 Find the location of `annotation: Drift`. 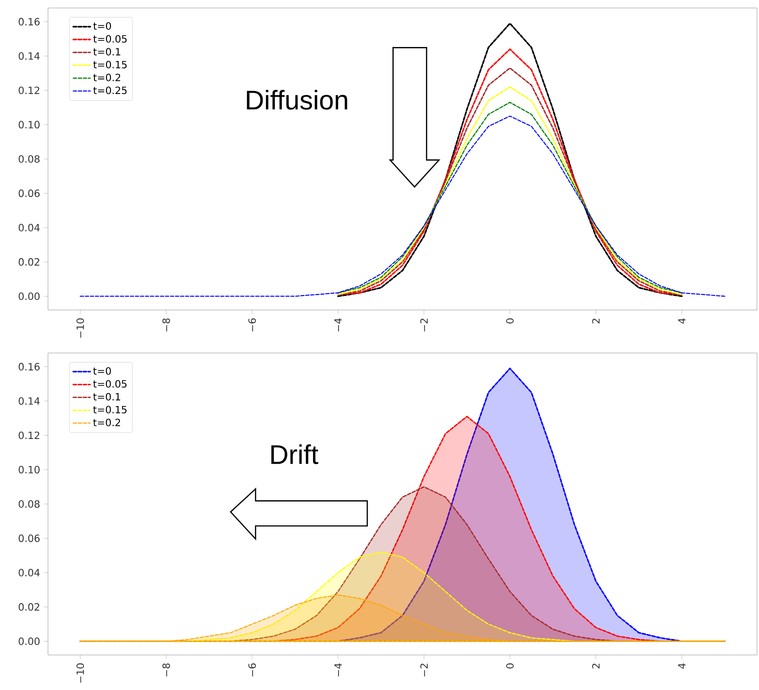

annotation: Drift is located at coordinates (294, 454).